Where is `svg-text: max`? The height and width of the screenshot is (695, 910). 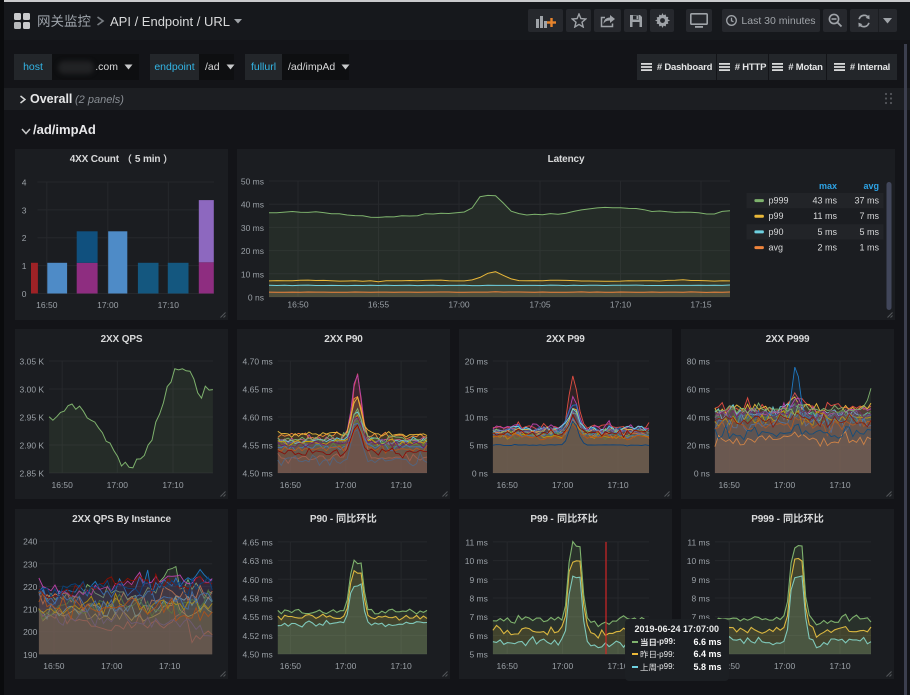 svg-text: max is located at coordinates (828, 186).